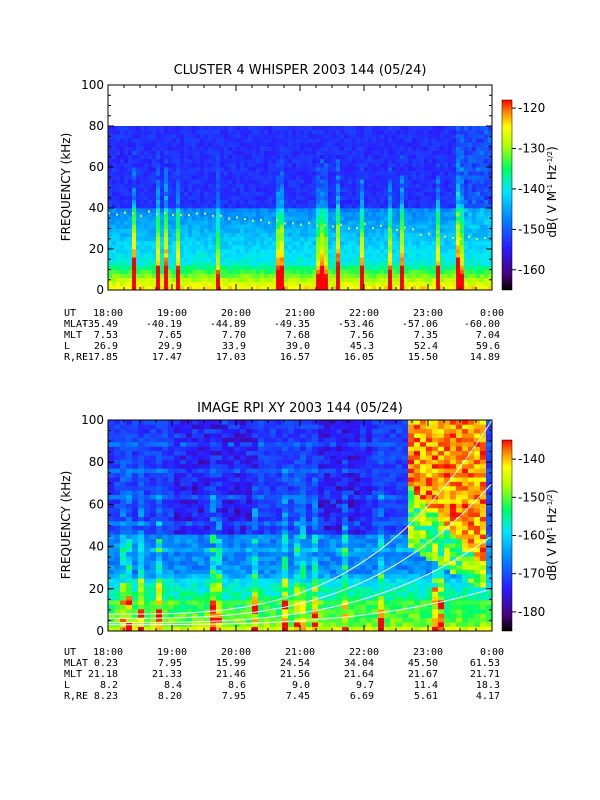  Describe the element at coordinates (103, 357) in the screenshot. I see `ephemeris-value: 17.85` at that location.